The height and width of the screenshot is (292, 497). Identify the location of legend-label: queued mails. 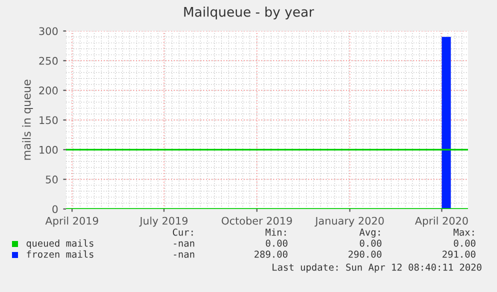
(60, 244).